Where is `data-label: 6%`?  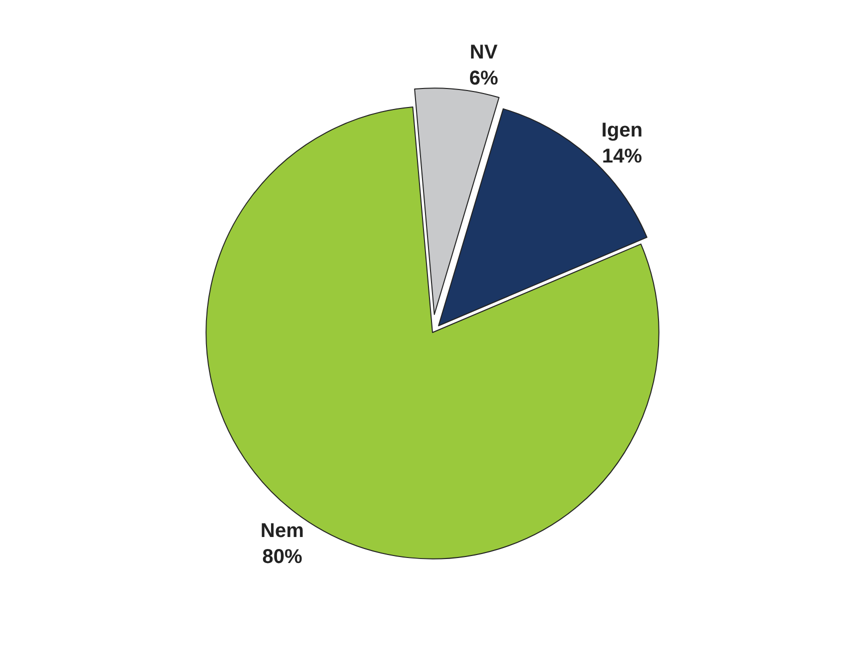 data-label: 6% is located at coordinates (483, 78).